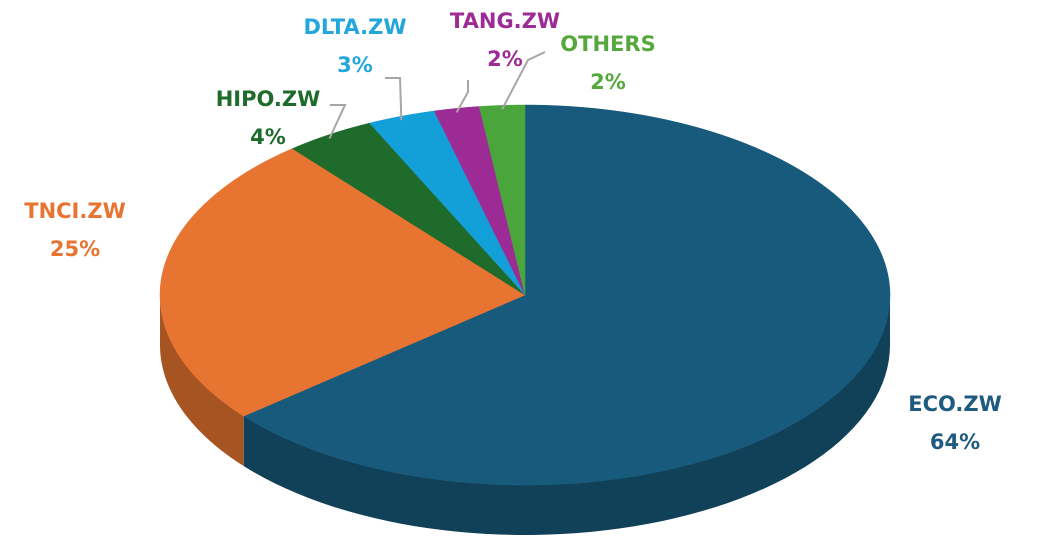 Image resolution: width=1038 pixels, height=551 pixels. Describe the element at coordinates (268, 99) in the screenshot. I see `slice-label: HIPO.ZW` at that location.